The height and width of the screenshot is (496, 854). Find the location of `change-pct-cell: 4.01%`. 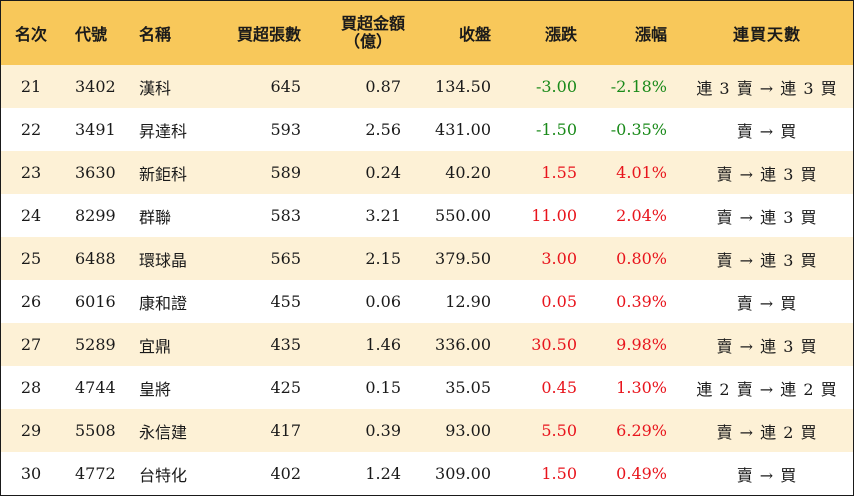

change-pct-cell: 4.01% is located at coordinates (641, 172).